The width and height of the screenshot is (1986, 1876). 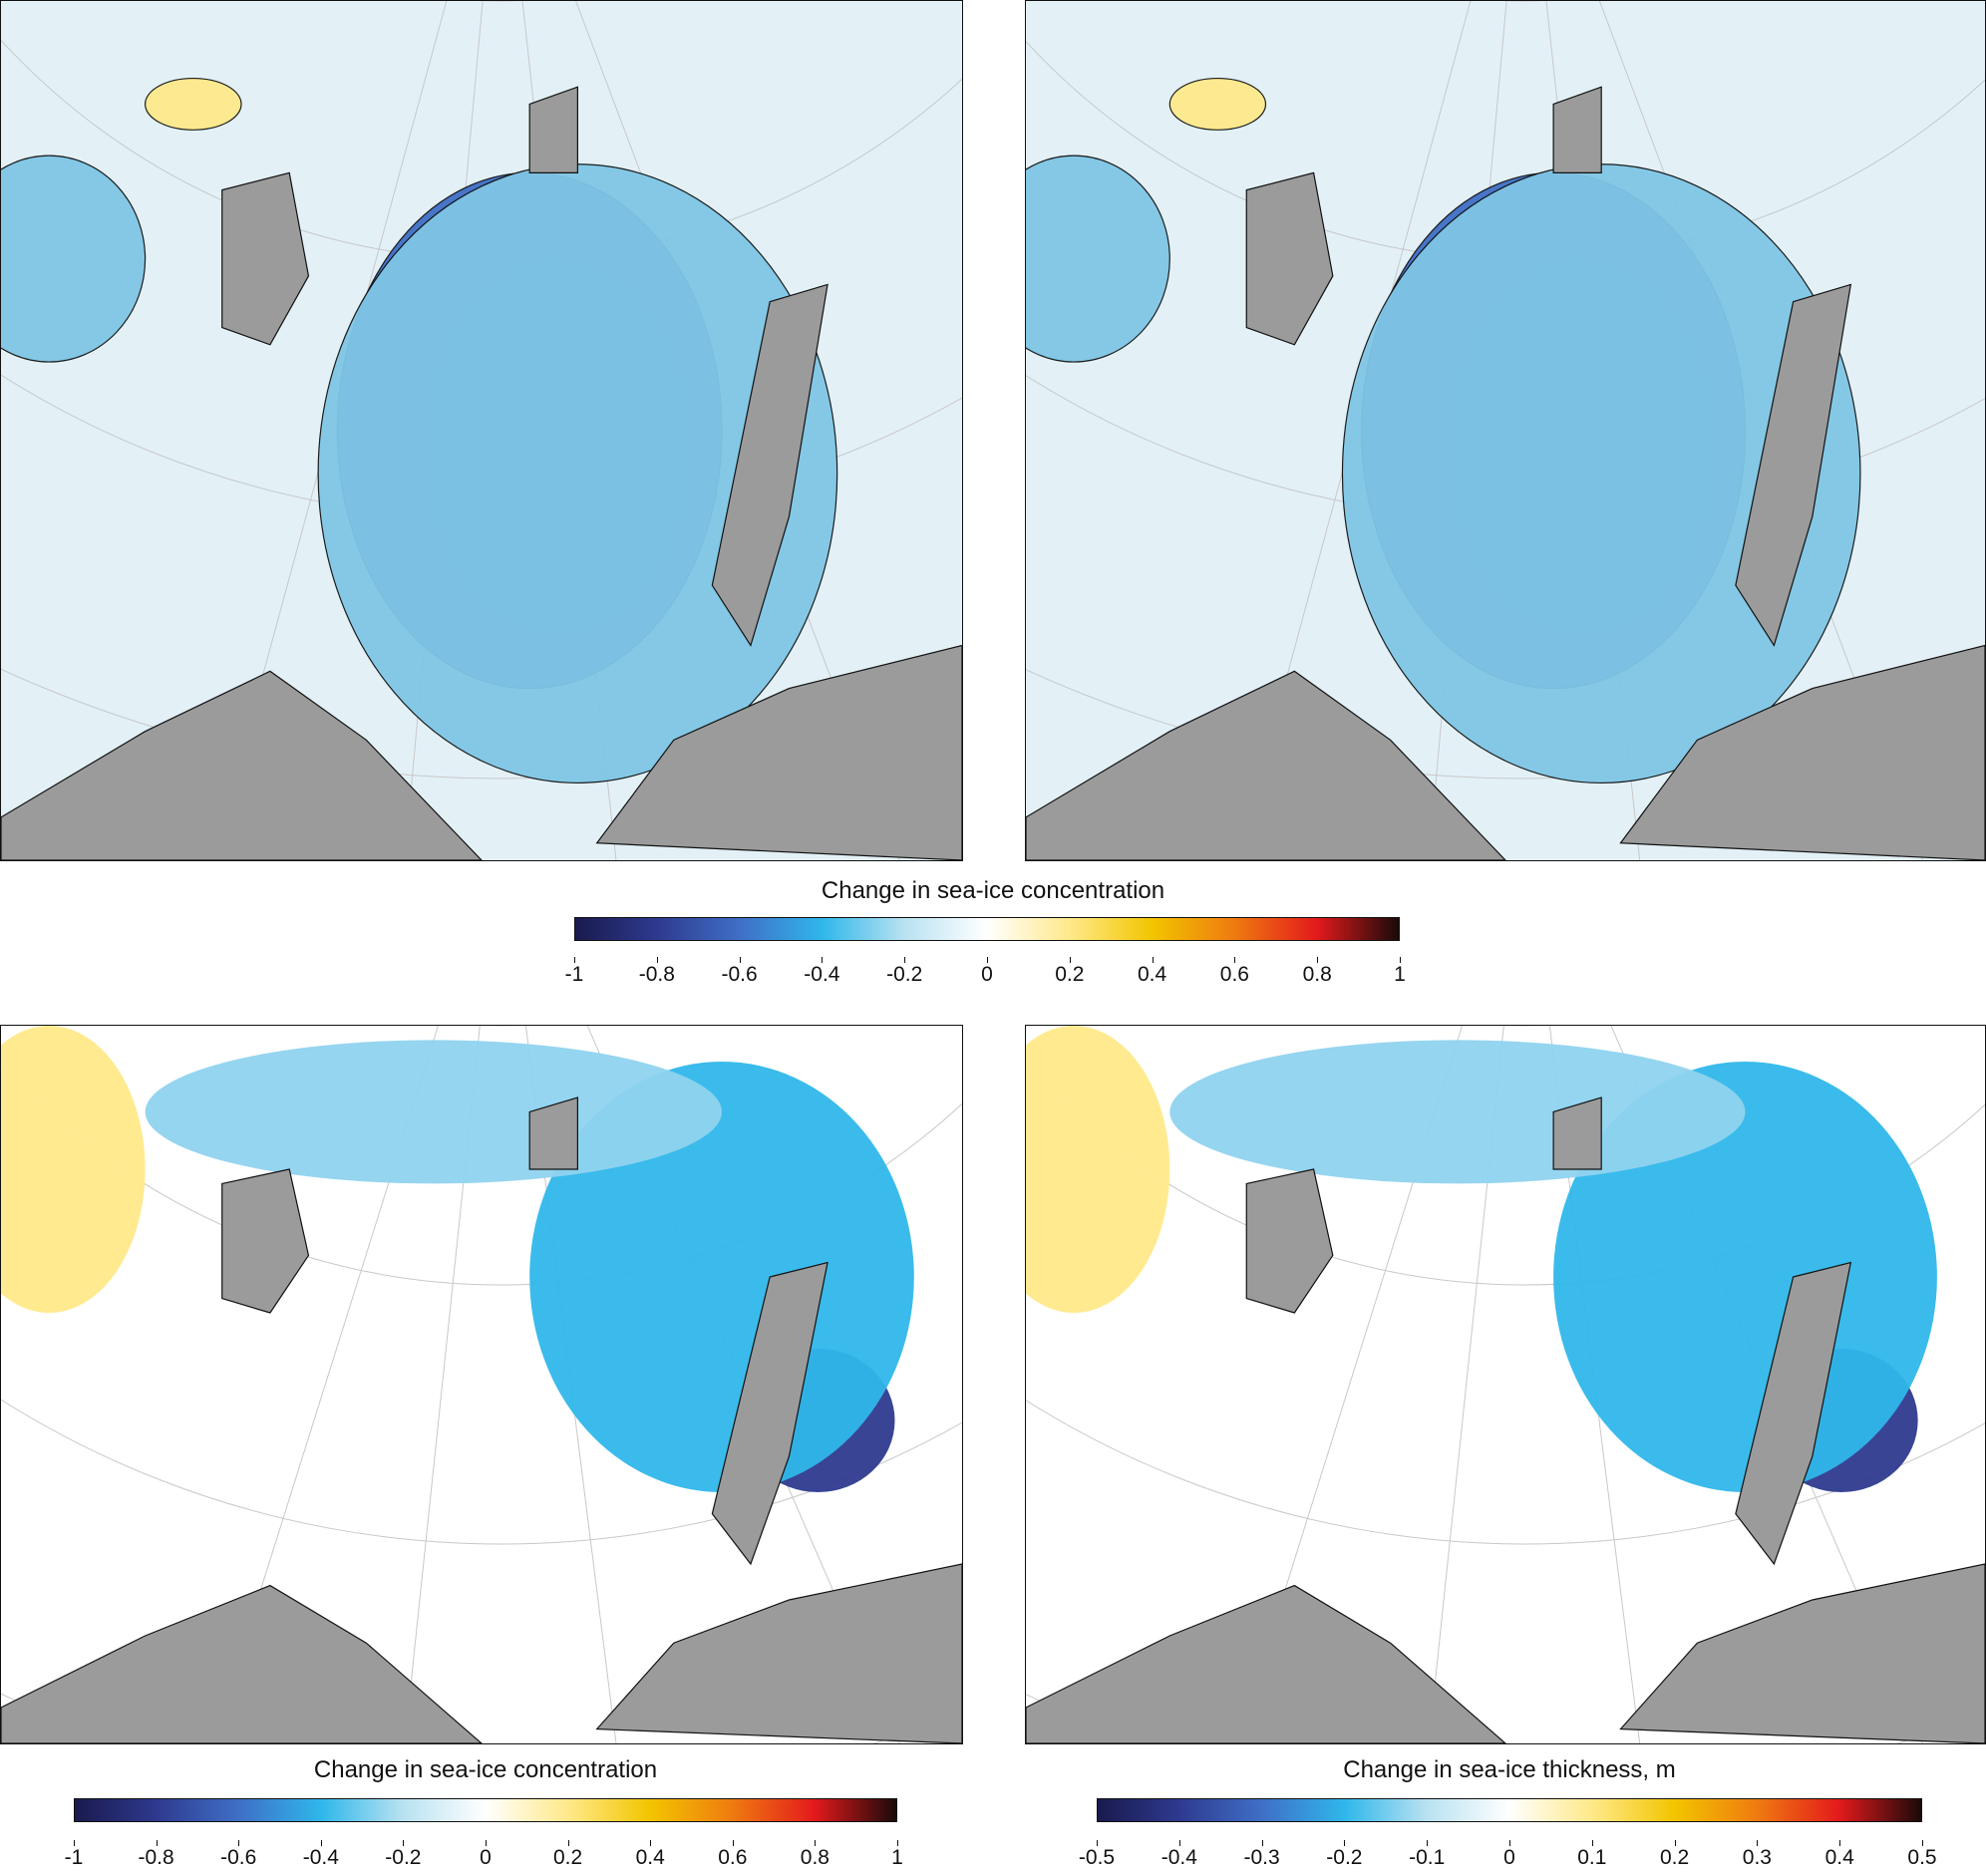 What do you see at coordinates (1592, 1858) in the screenshot?
I see `colorbar-tick-label: 0.1` at bounding box center [1592, 1858].